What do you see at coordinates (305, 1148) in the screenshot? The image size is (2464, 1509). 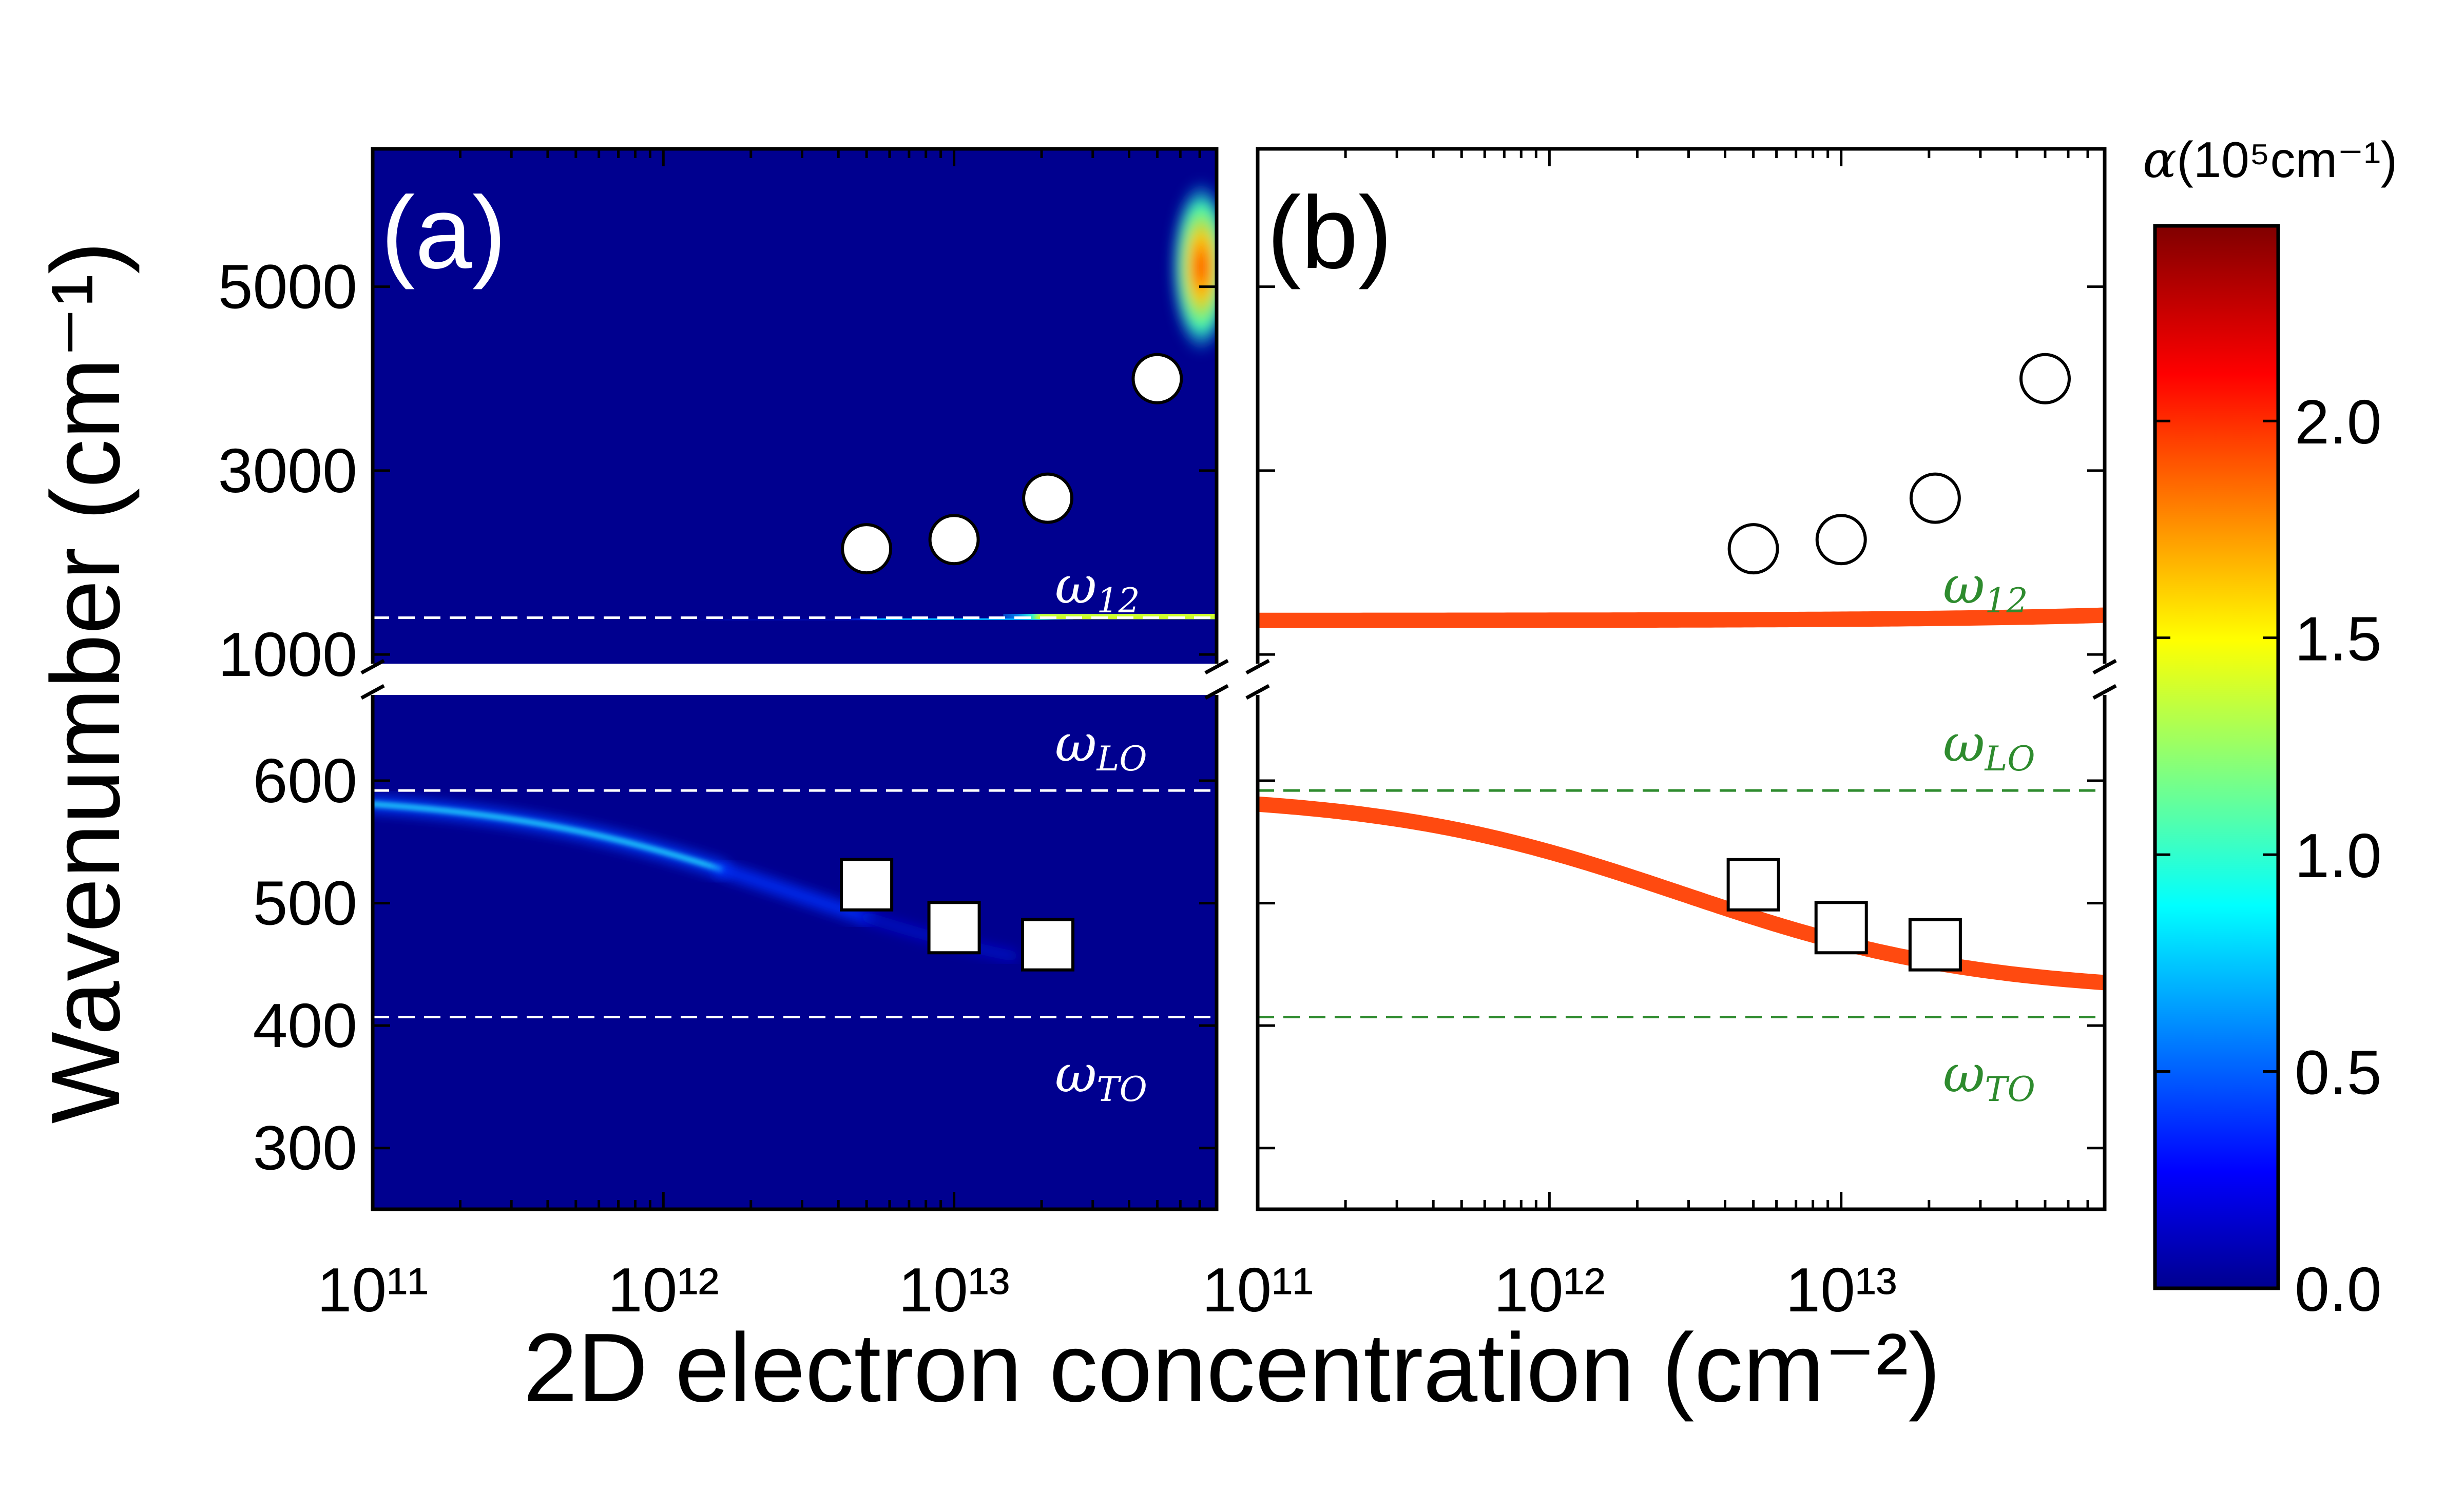 I see `y-tick-label: 300` at bounding box center [305, 1148].